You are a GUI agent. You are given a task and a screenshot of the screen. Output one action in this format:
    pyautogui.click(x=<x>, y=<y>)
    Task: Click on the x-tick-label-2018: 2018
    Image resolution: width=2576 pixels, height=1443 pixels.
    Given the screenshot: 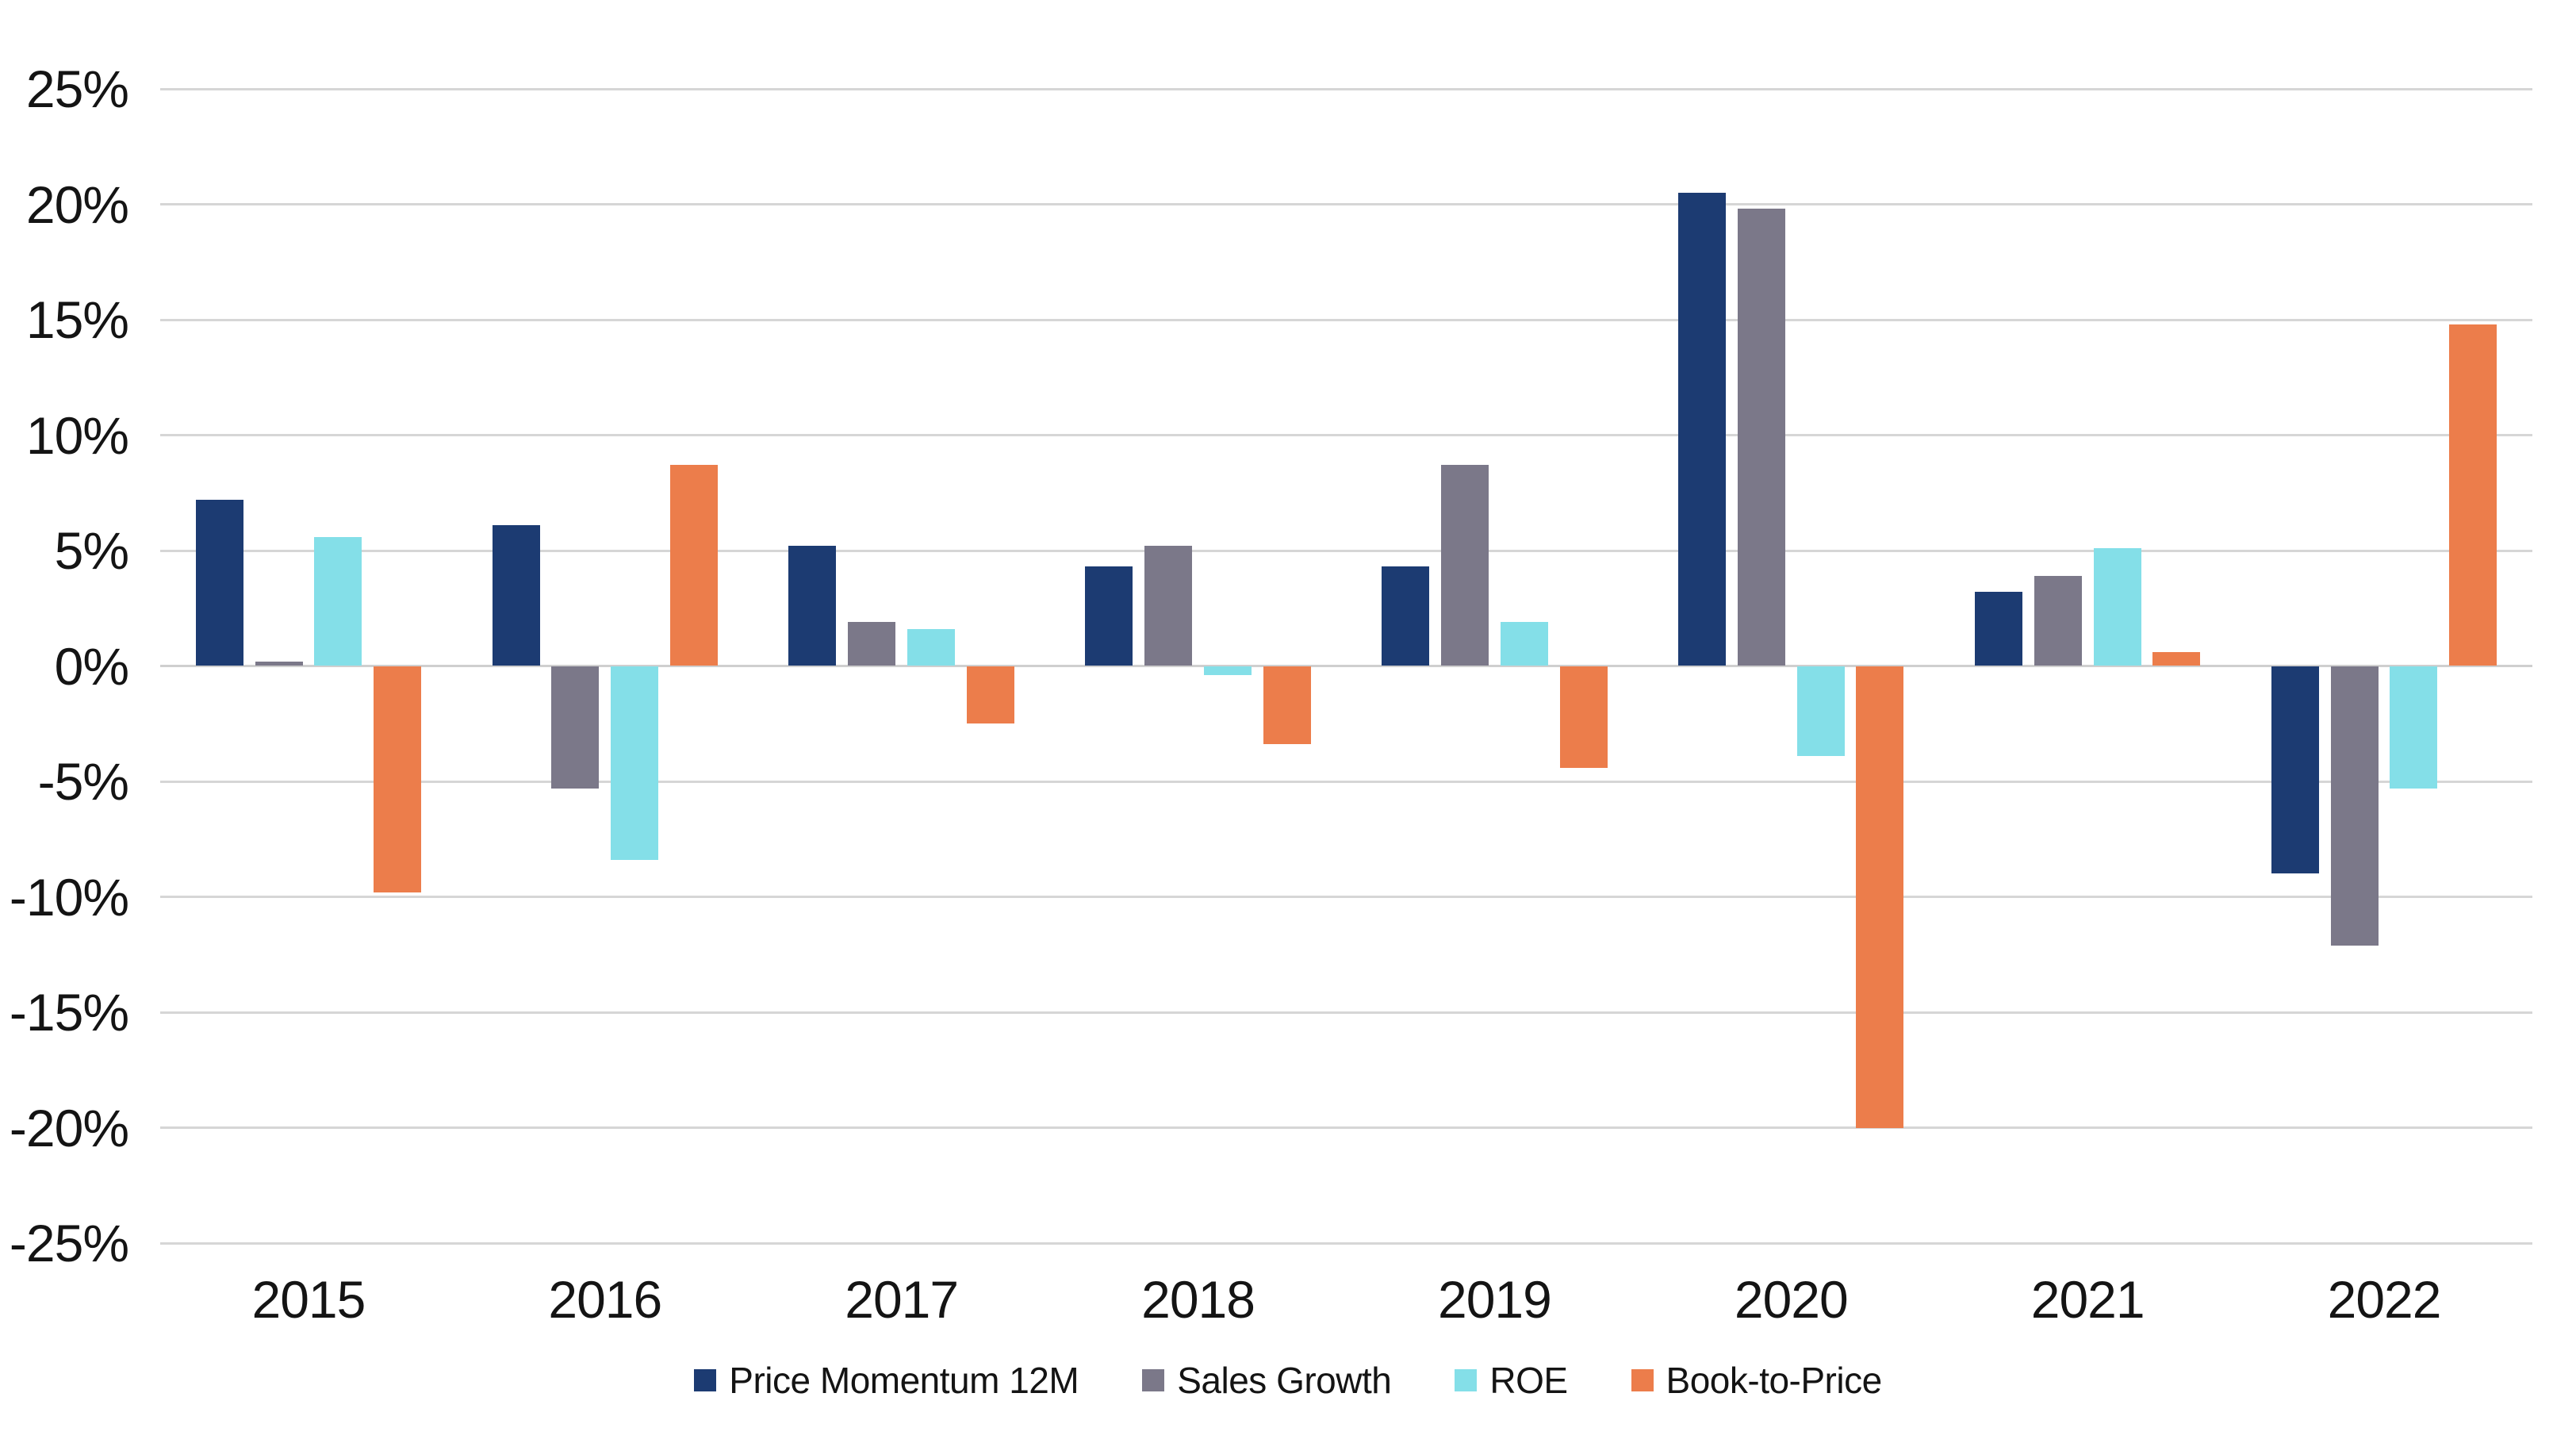 What is the action you would take?
    pyautogui.click(x=1198, y=1299)
    